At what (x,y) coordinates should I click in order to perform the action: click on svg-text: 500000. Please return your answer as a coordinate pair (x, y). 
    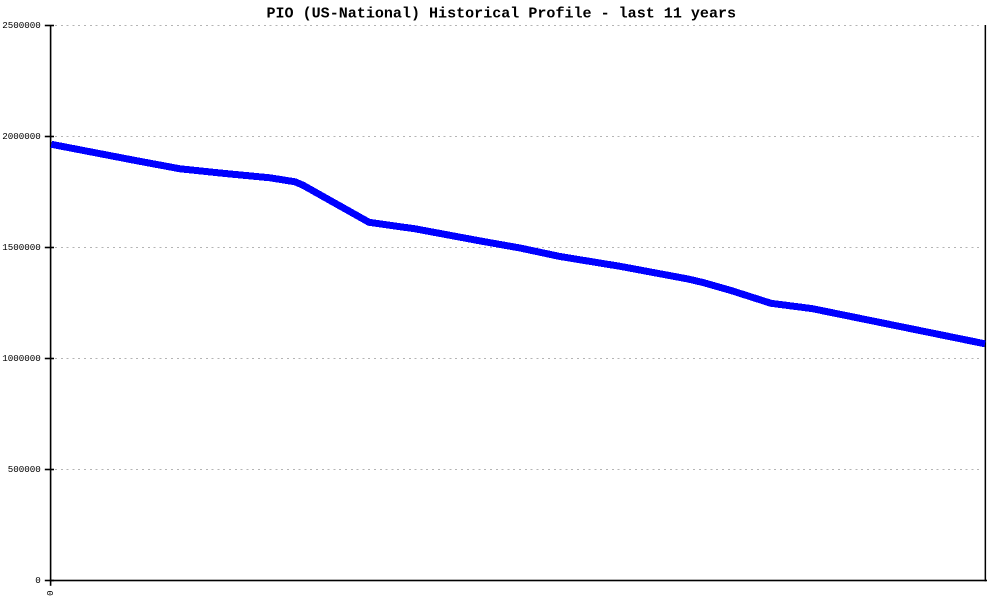
    Looking at the image, I should click on (24, 469).